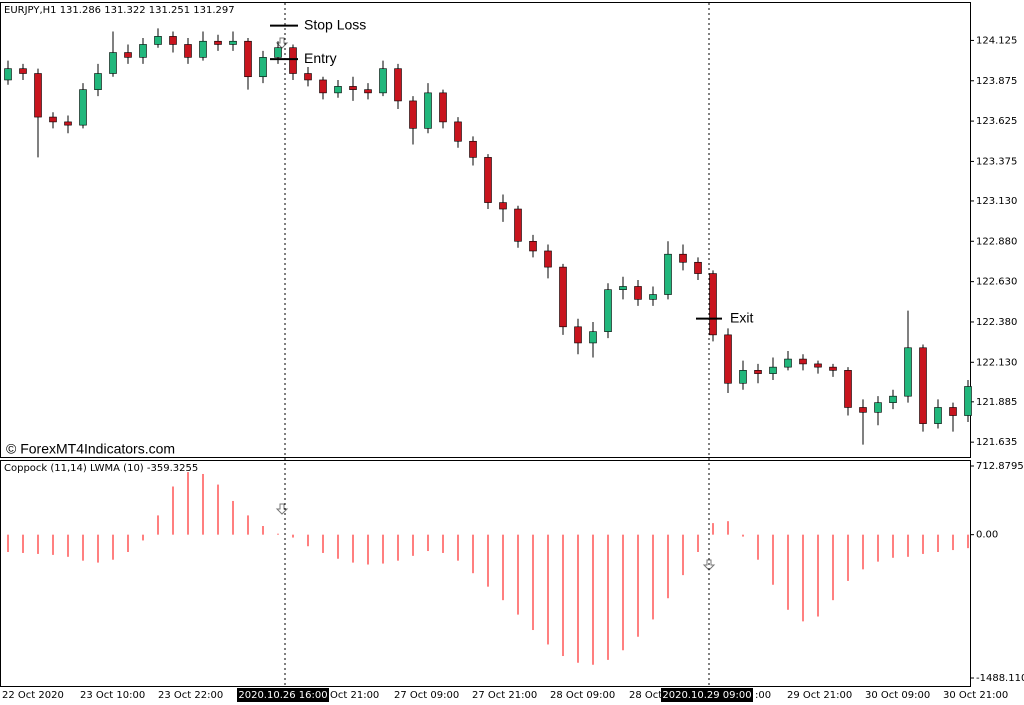 This screenshot has height=705, width=1024. What do you see at coordinates (645, 695) in the screenshot?
I see `x-tick-label: 28 Oct` at bounding box center [645, 695].